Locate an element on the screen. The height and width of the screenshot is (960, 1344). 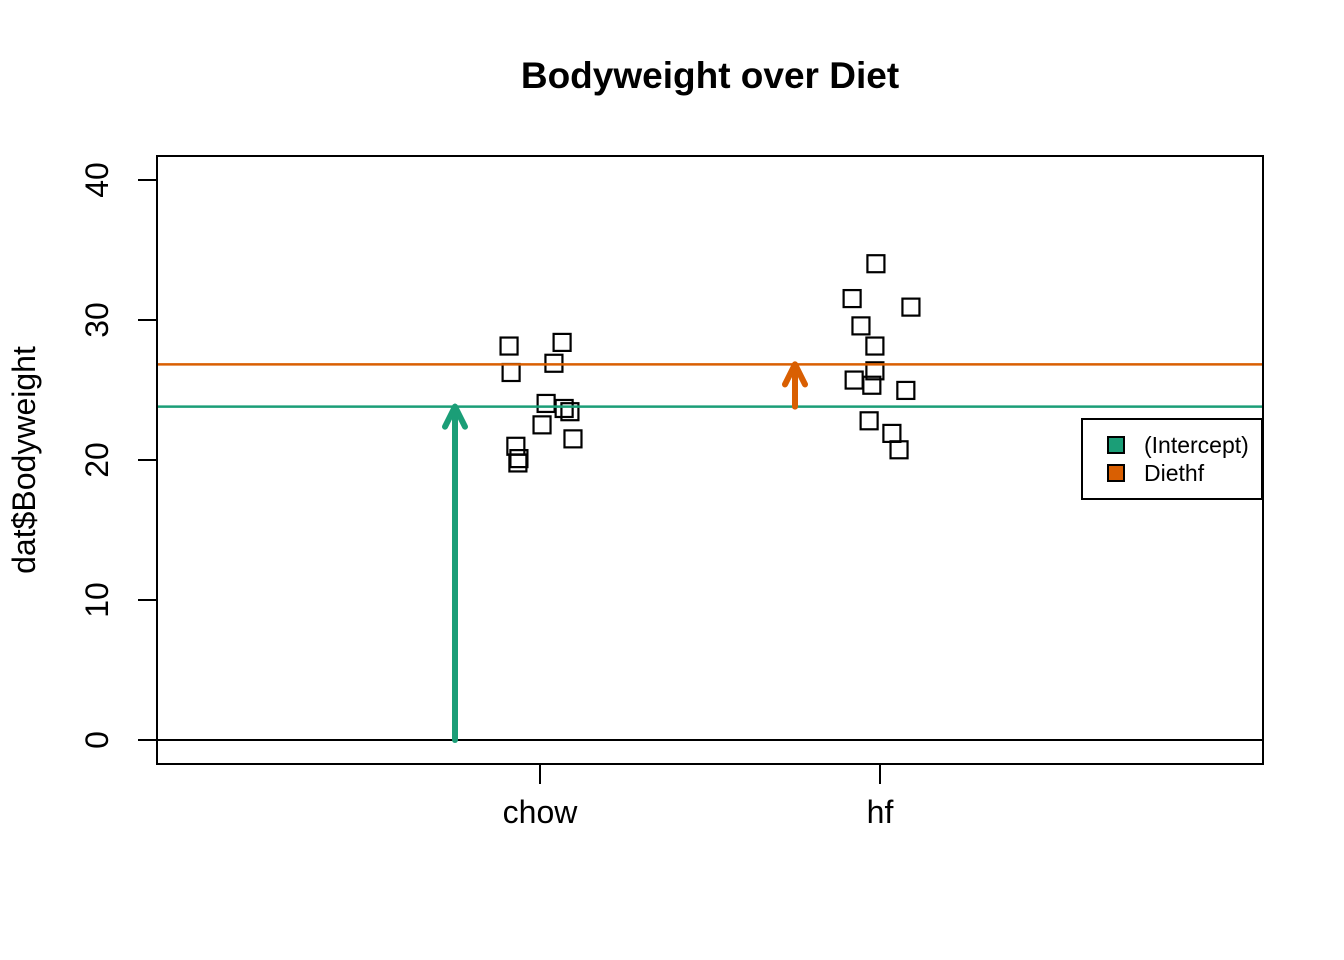
x-tick-label: chow is located at coordinates (540, 812).